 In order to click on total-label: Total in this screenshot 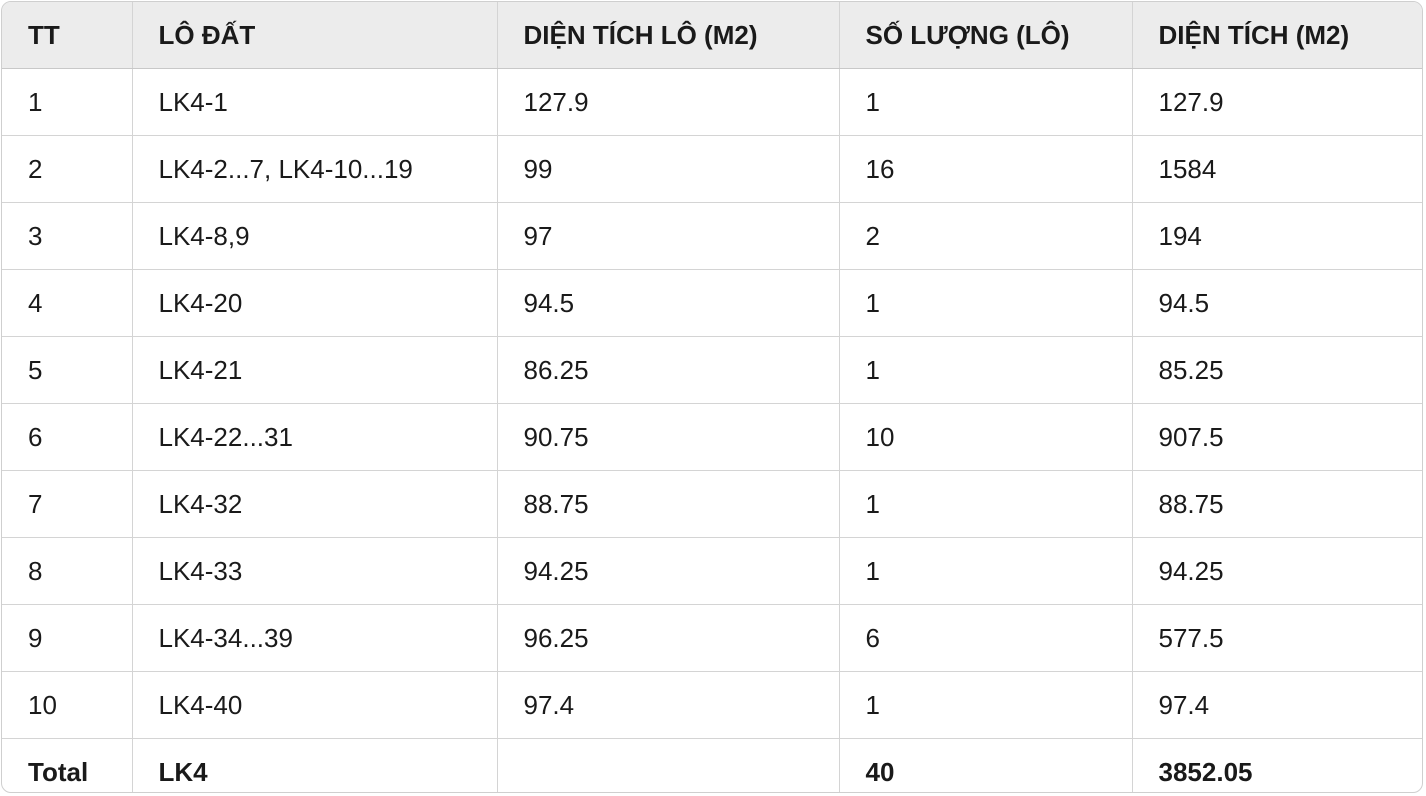, I will do `click(67, 765)`.